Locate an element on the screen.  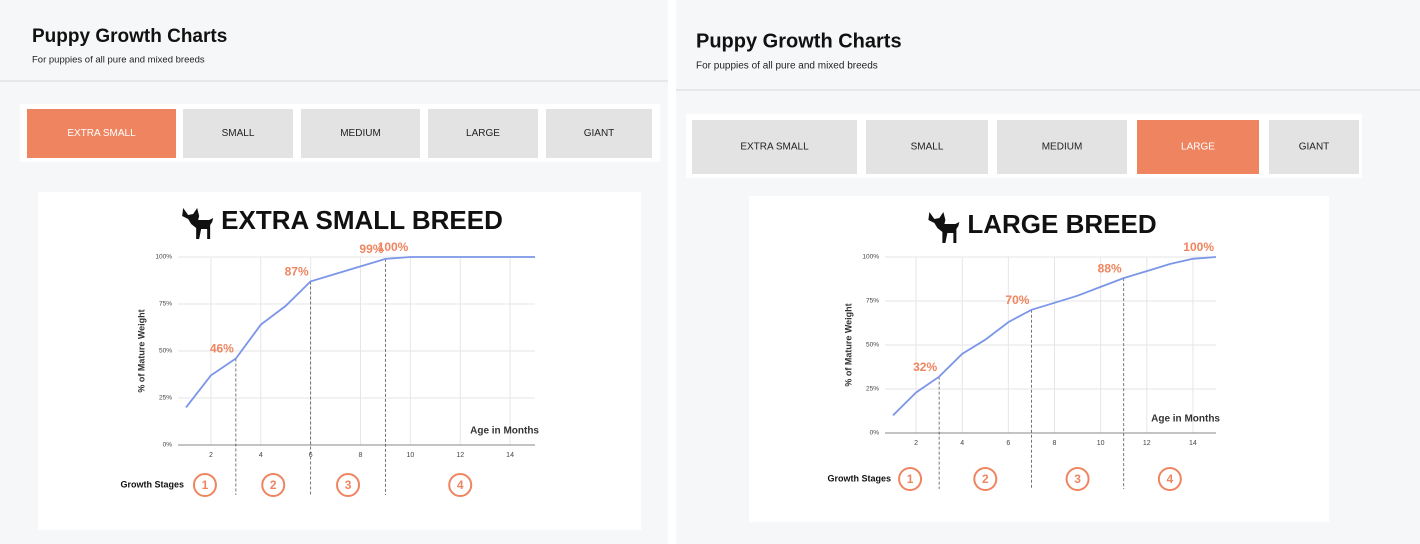
value-annotation: 87% is located at coordinates (297, 272).